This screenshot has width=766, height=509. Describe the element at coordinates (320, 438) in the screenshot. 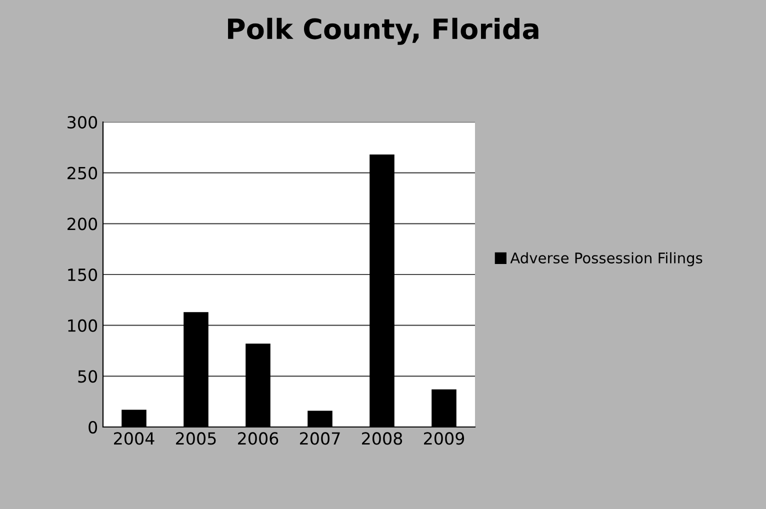

I see `x-tick-label: 2007` at that location.